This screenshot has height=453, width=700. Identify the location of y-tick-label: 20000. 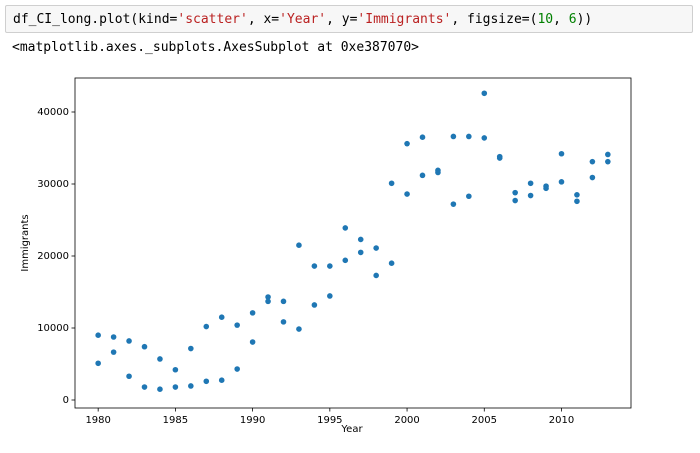
(53, 256).